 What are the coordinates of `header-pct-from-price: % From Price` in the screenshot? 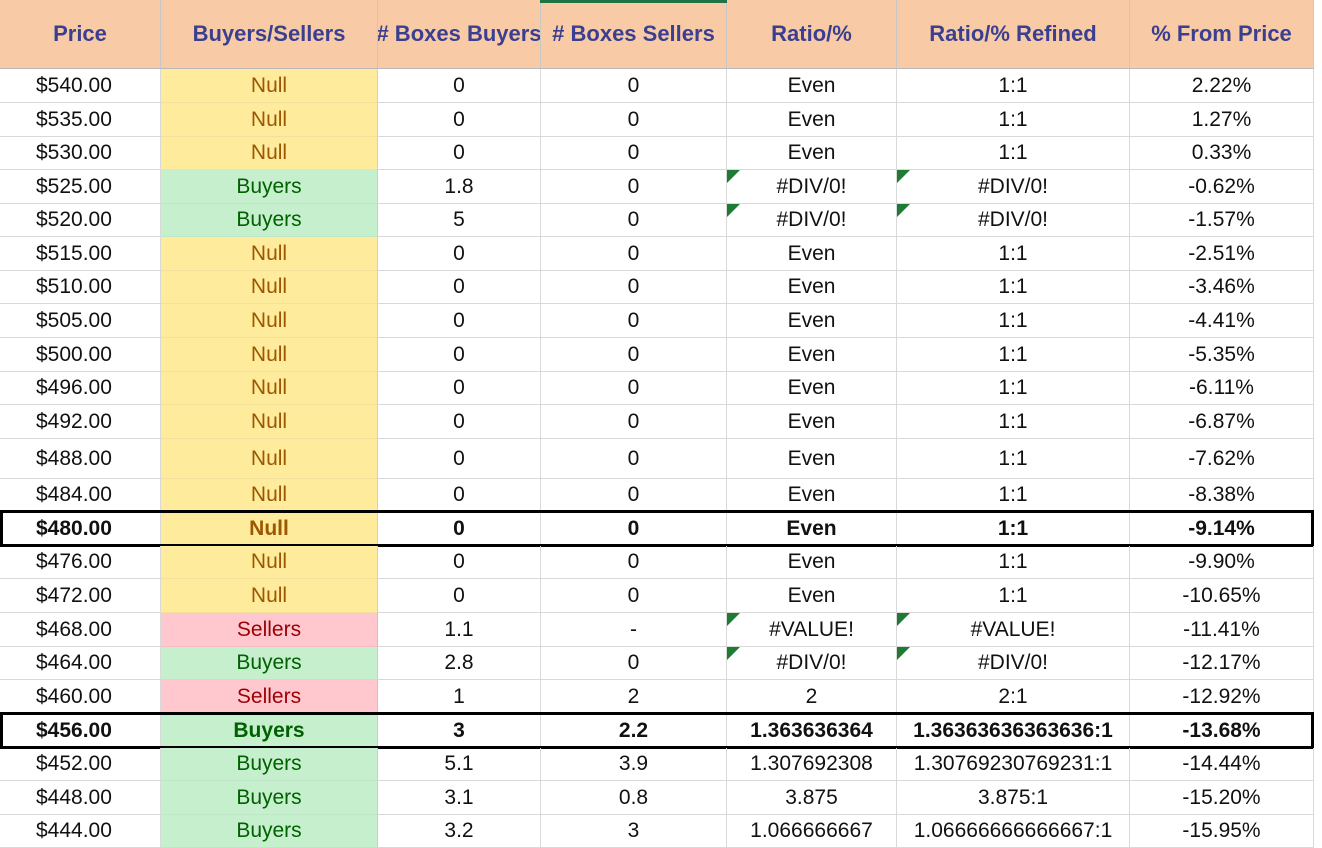 It's located at (1222, 34).